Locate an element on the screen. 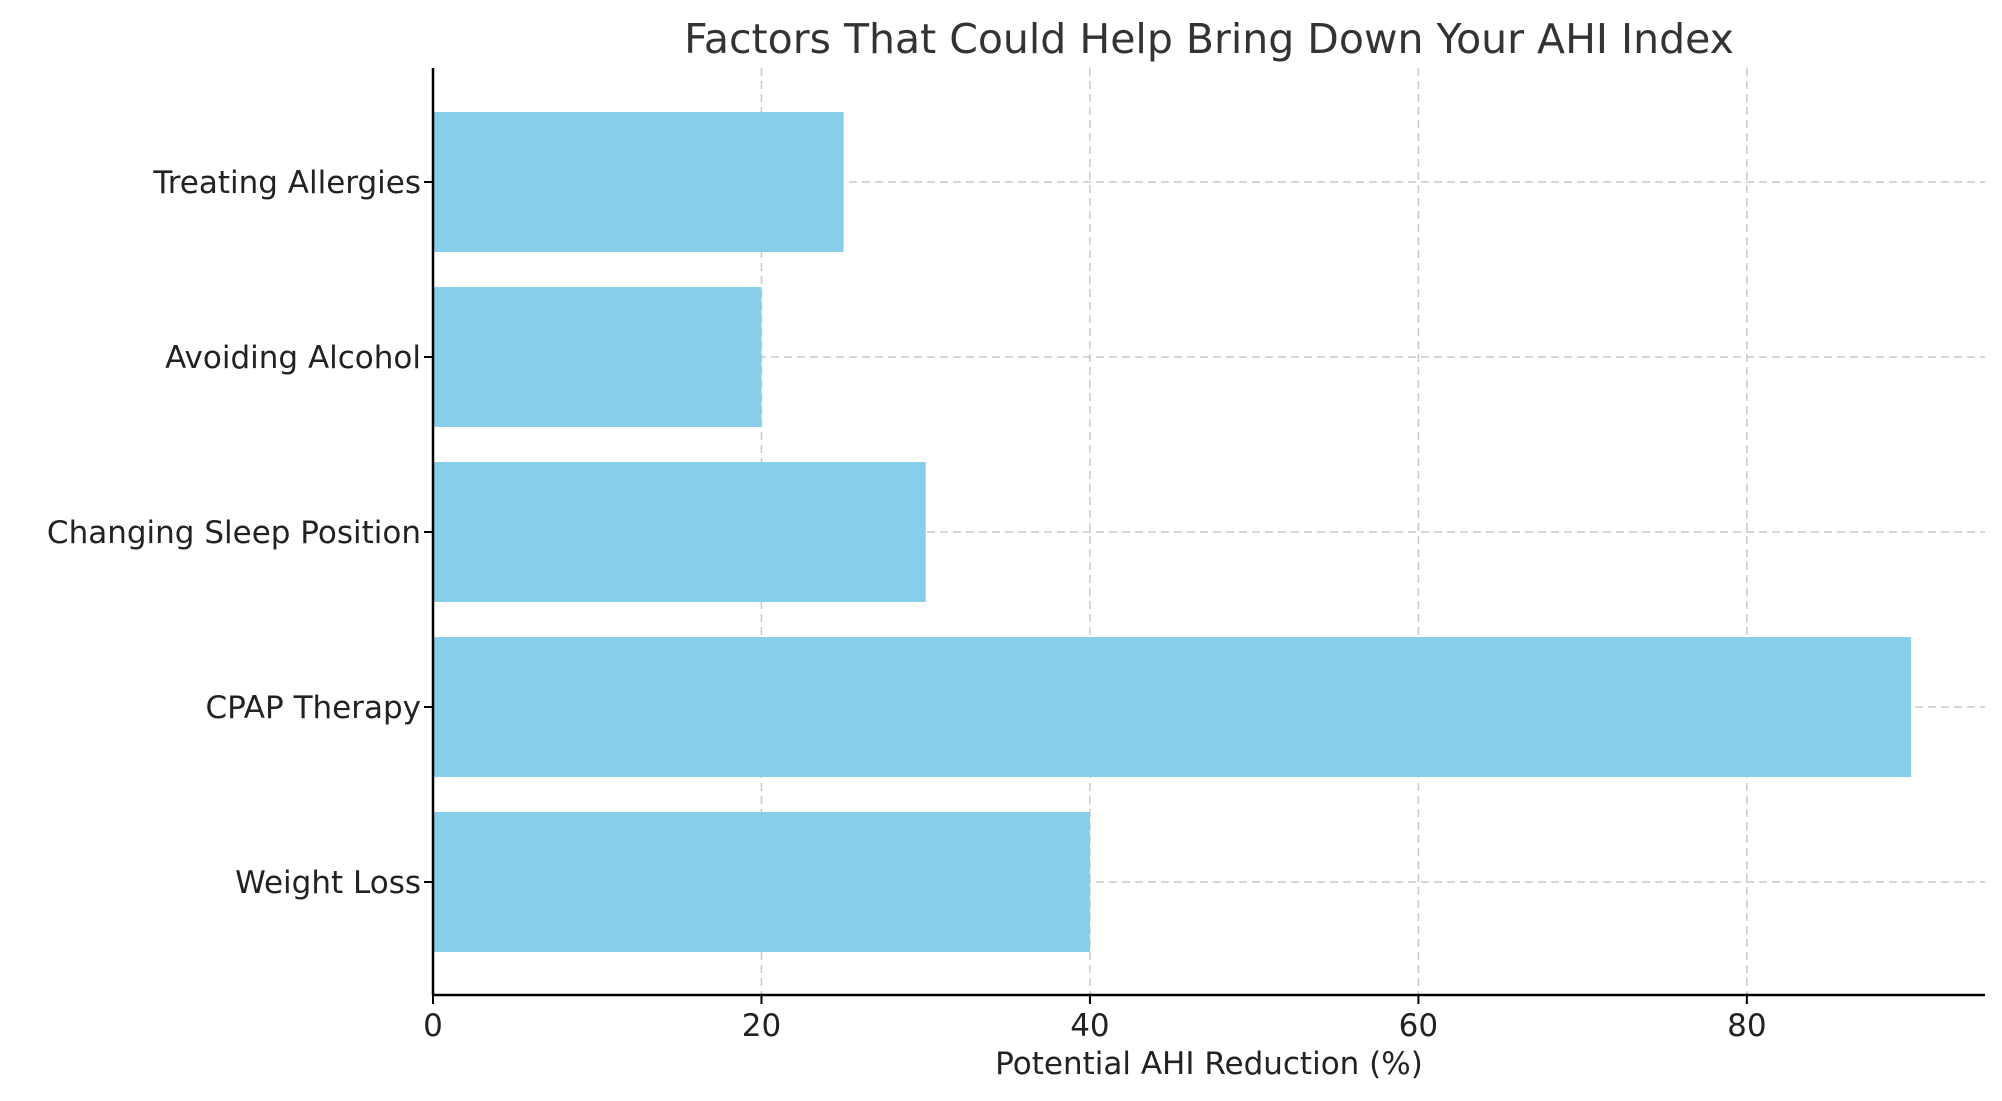 This screenshot has height=1101, width=2002. y-tick-label: Changing Sleep Position is located at coordinates (234, 533).